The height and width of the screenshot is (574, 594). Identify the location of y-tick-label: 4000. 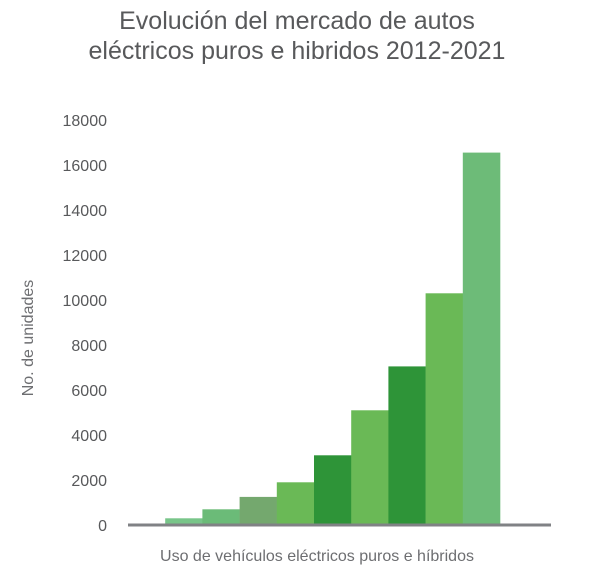
(89, 436).